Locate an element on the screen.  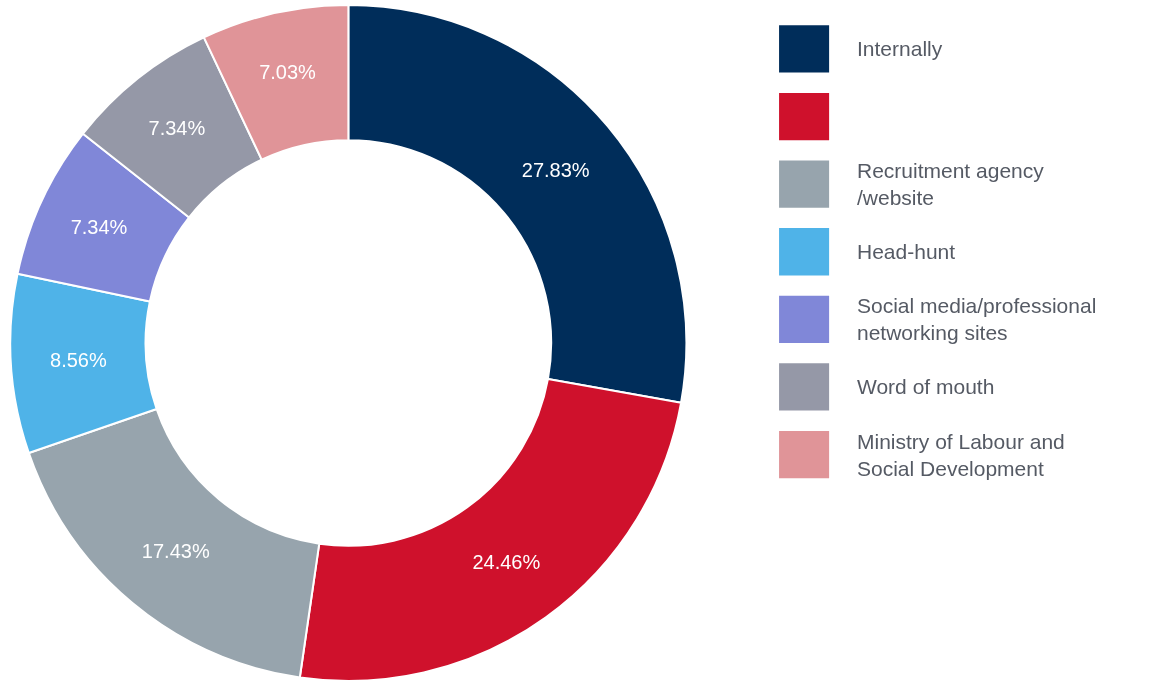
legend-label: Head-hunt is located at coordinates (906, 251).